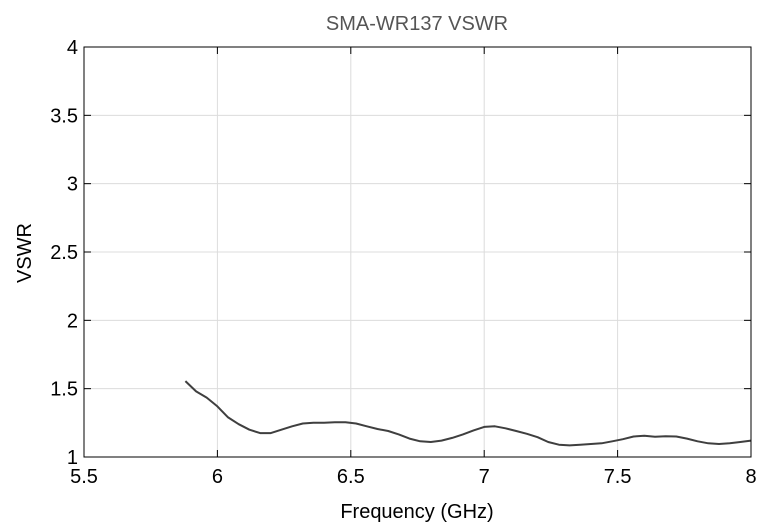  What do you see at coordinates (351, 477) in the screenshot?
I see `x-tick-label: 6.5` at bounding box center [351, 477].